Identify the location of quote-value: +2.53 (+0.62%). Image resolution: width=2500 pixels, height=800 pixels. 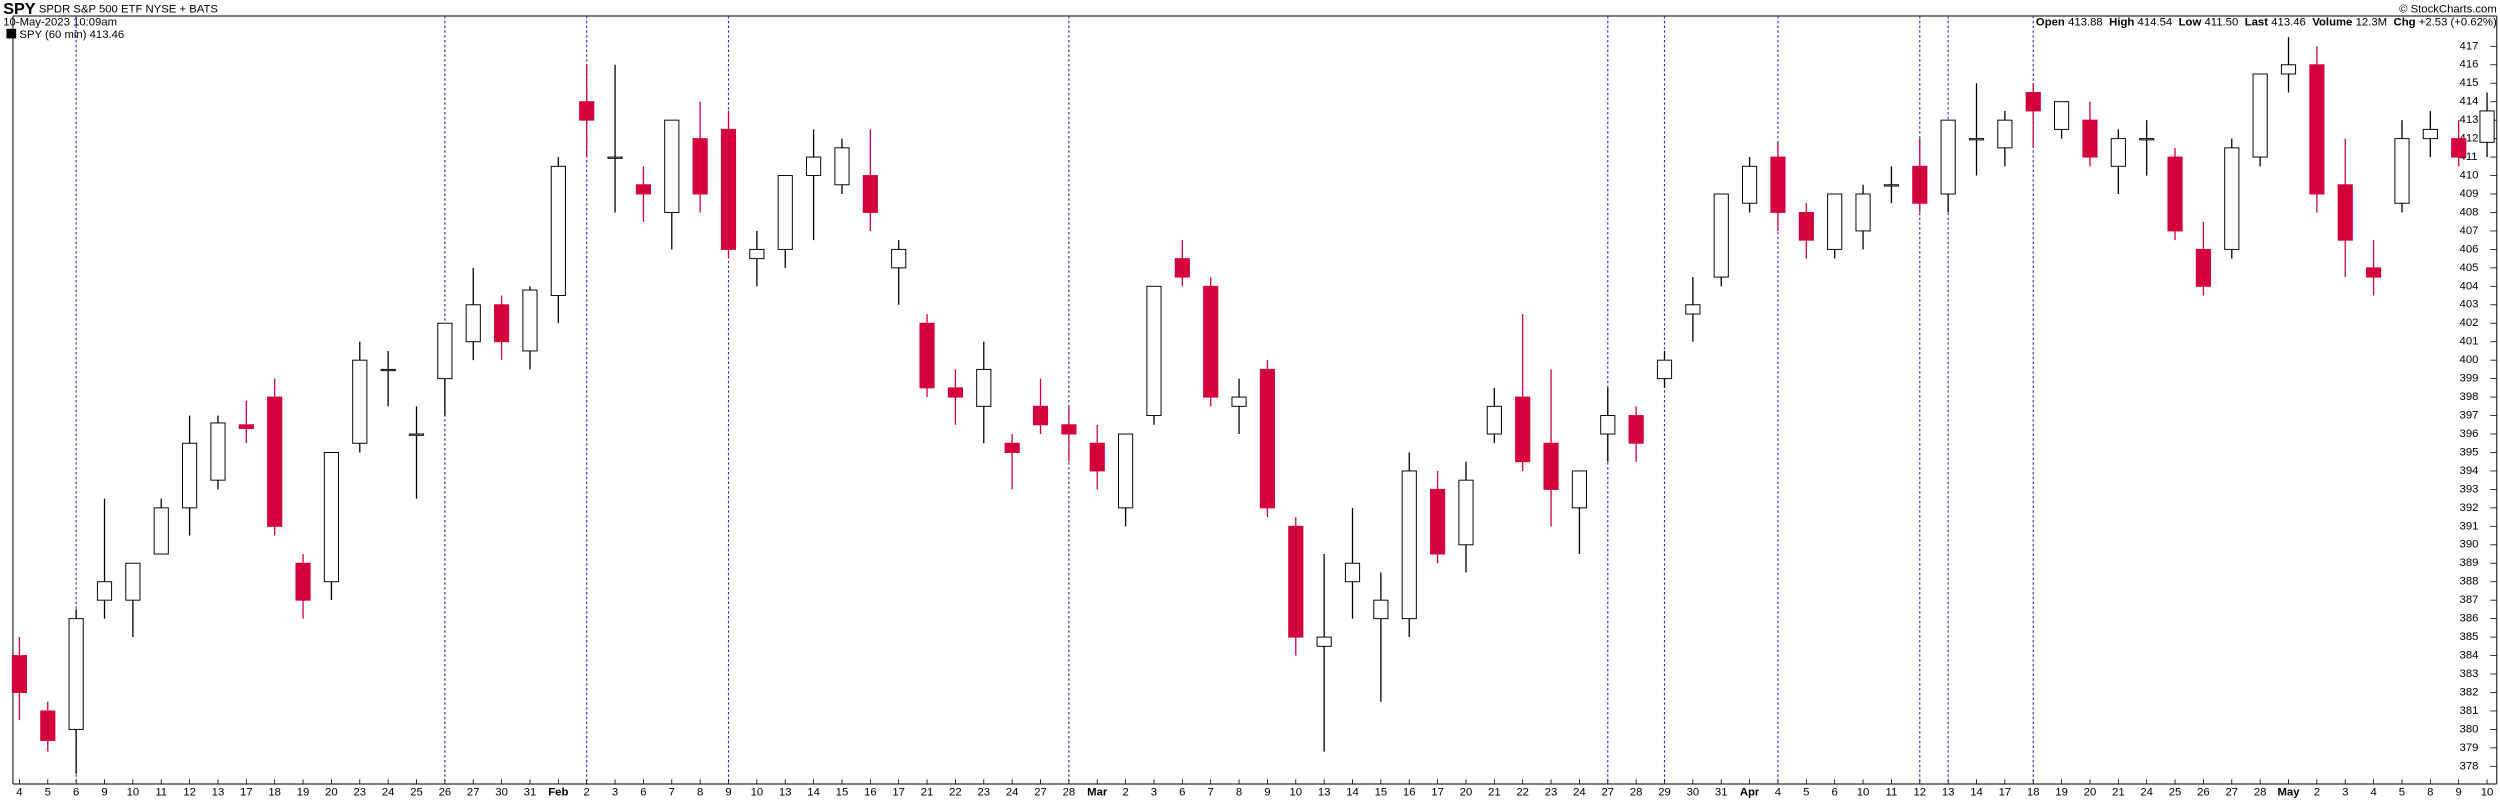
(2458, 22).